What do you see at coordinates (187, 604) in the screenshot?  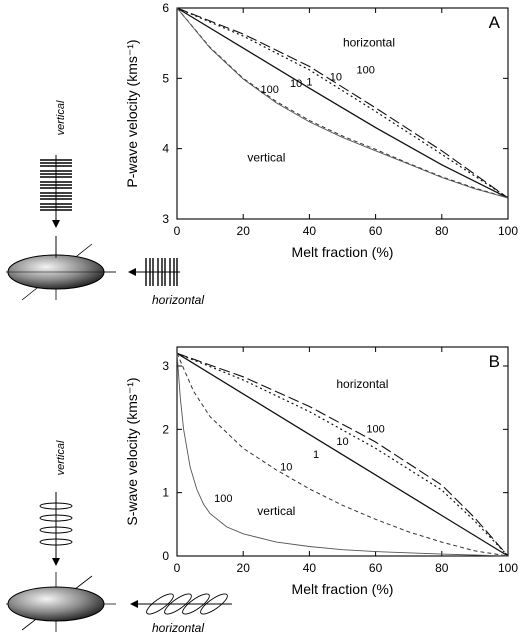 I see `horizontal-wave-loops-b` at bounding box center [187, 604].